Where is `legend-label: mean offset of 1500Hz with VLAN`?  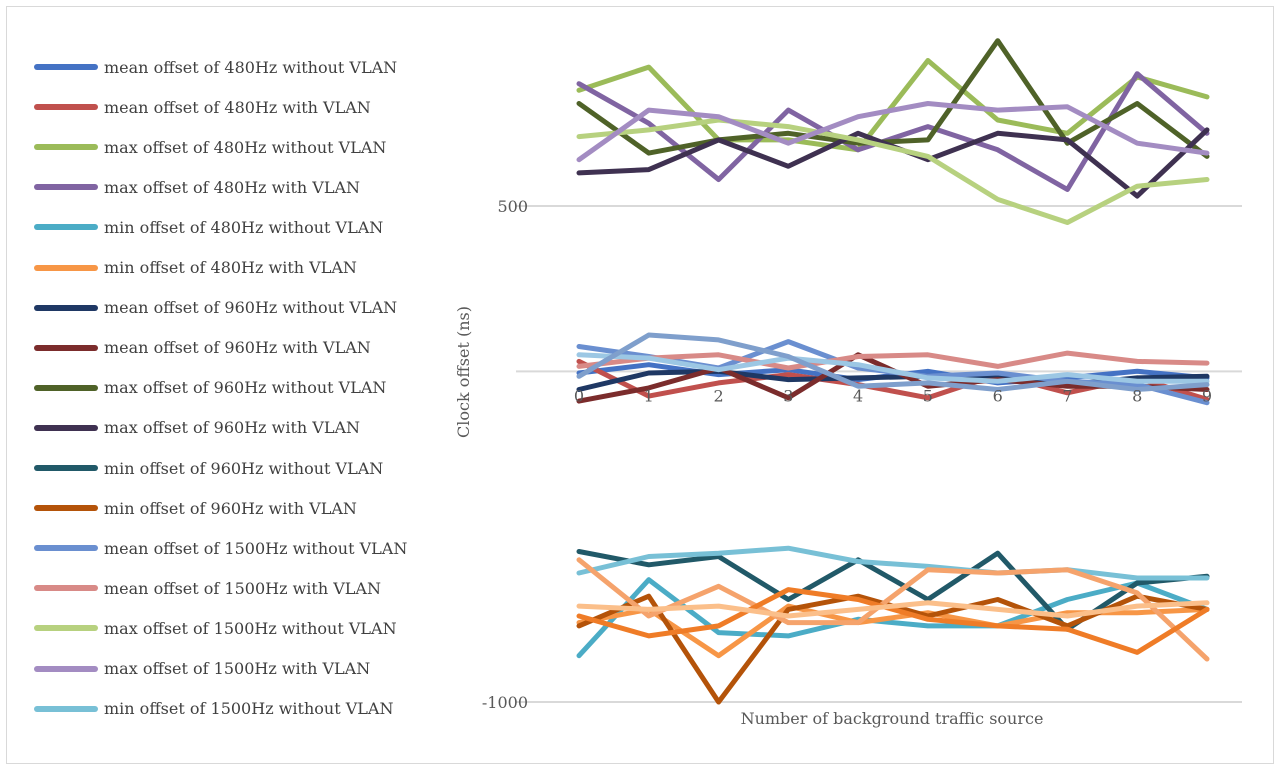 legend-label: mean offset of 1500Hz with VLAN is located at coordinates (242, 588).